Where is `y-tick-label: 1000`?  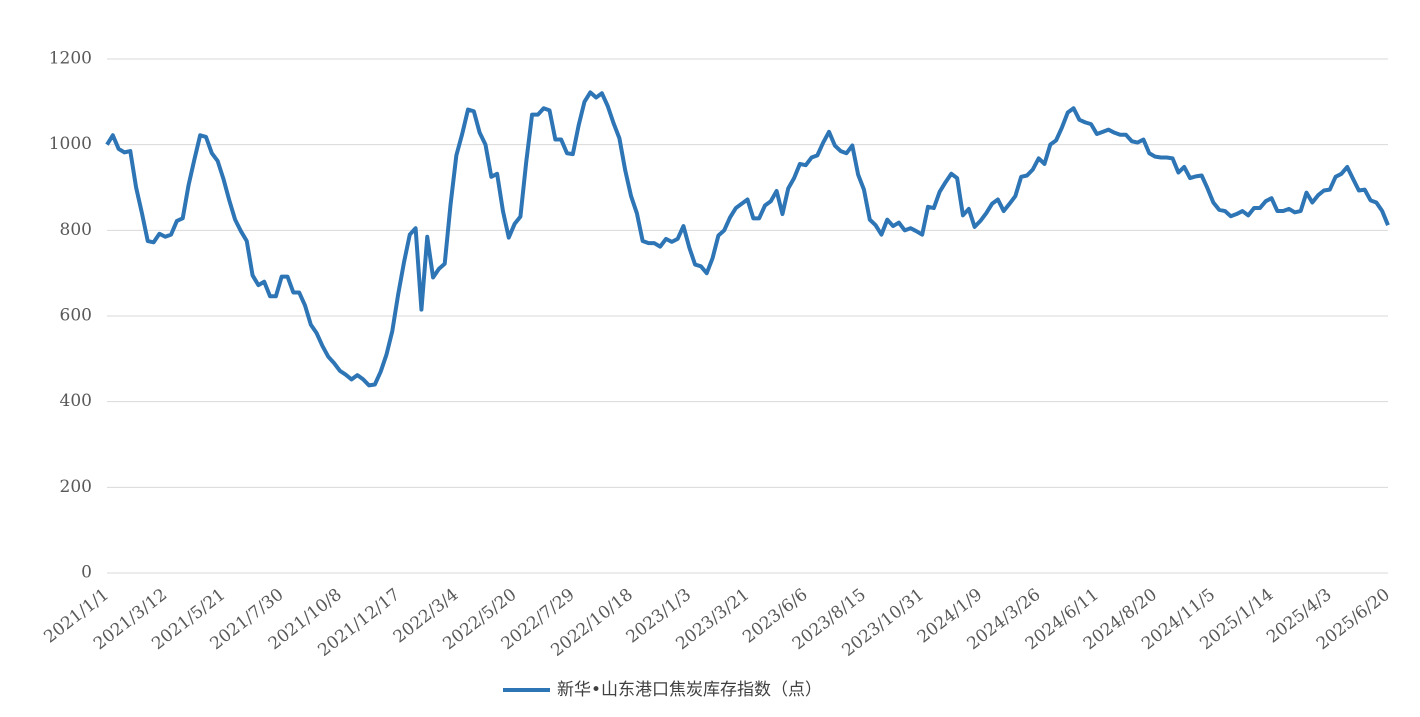 y-tick-label: 1000 is located at coordinates (70, 144).